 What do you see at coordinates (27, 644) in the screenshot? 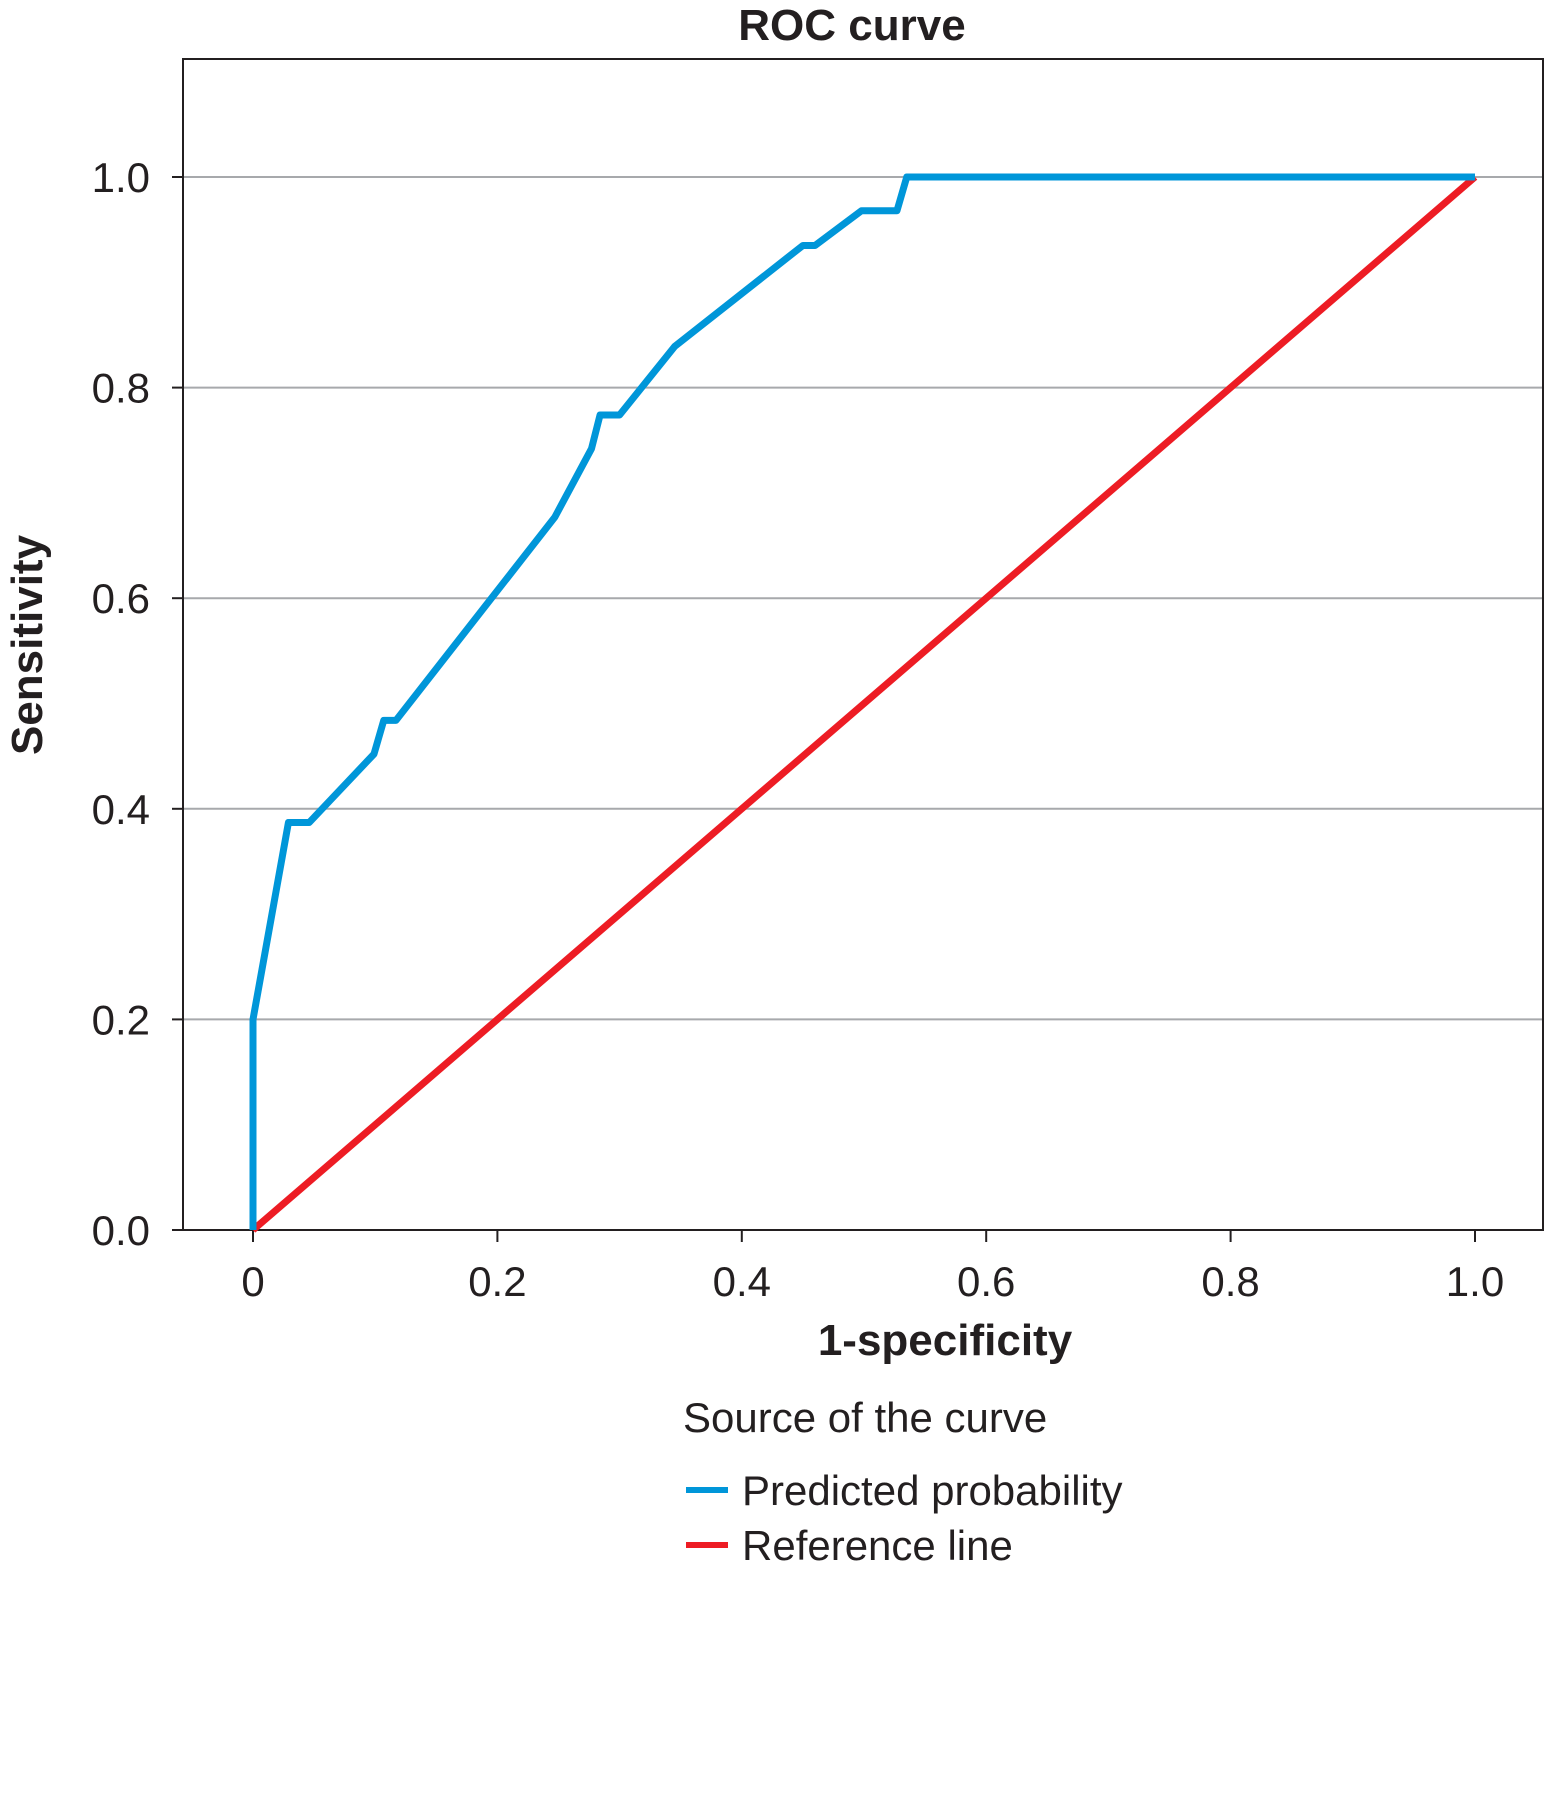
I see `y-axis-label: Sensitivity` at bounding box center [27, 644].